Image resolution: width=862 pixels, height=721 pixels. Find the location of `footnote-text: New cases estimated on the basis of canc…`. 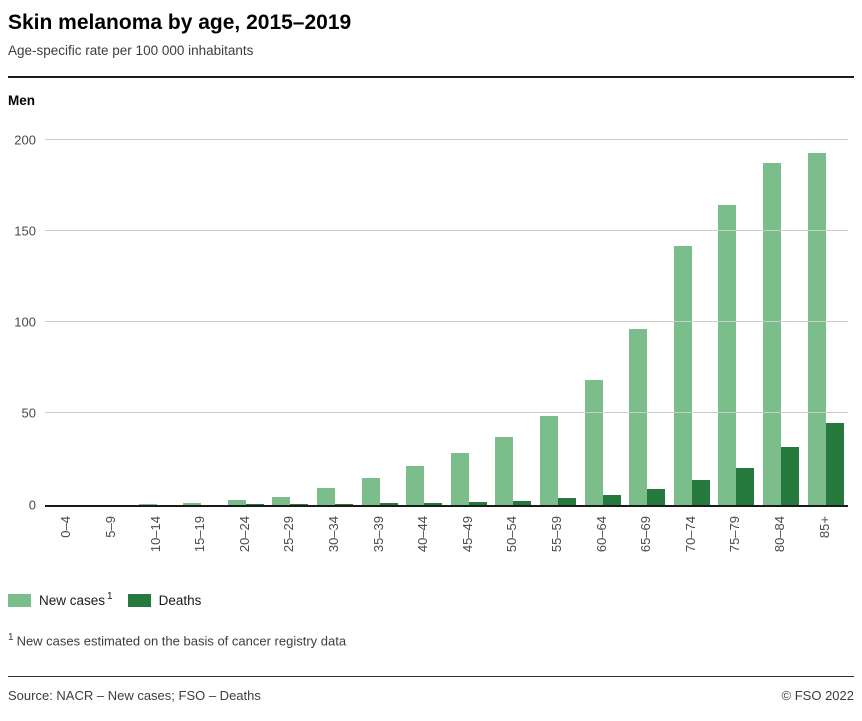

footnote-text: New cases estimated on the basis of canc… is located at coordinates (181, 640).